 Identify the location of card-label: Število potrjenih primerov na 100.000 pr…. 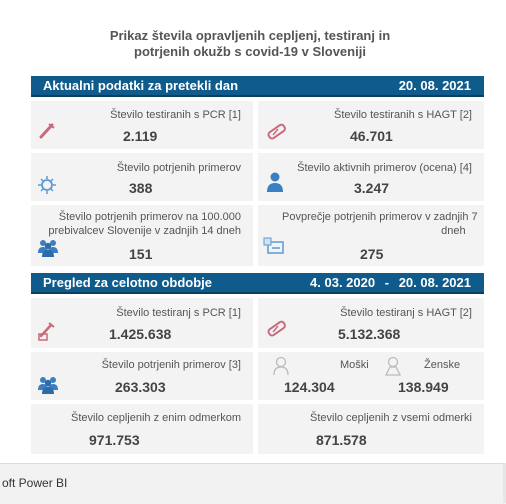
(144, 224).